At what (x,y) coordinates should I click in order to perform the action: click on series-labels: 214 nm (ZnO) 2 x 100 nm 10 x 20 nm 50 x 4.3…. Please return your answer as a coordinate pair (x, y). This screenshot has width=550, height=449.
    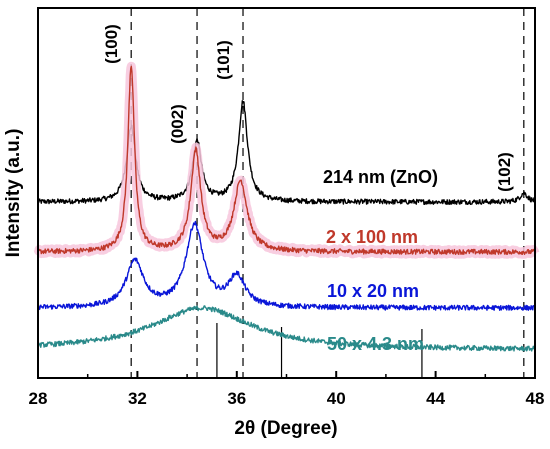
    Looking at the image, I should click on (380, 260).